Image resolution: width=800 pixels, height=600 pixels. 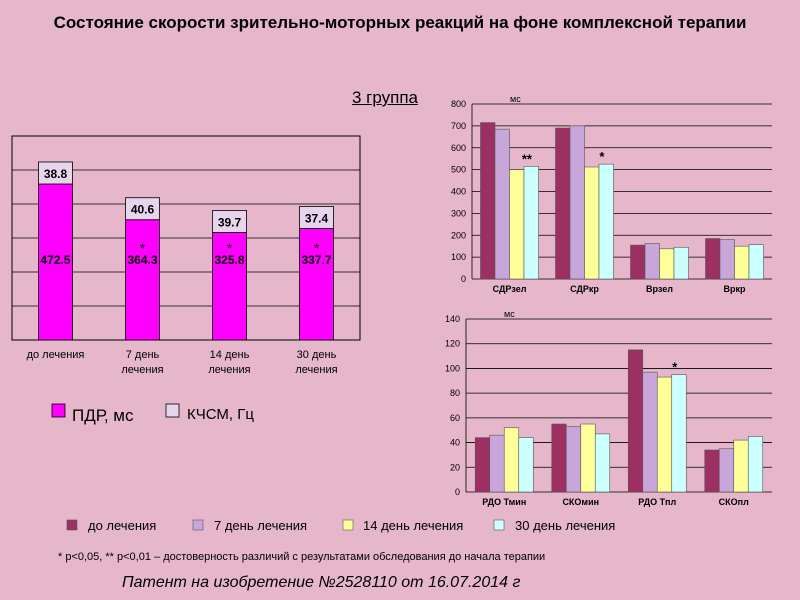 I want to click on data-label-kchsm: 40.6, so click(x=143, y=210).